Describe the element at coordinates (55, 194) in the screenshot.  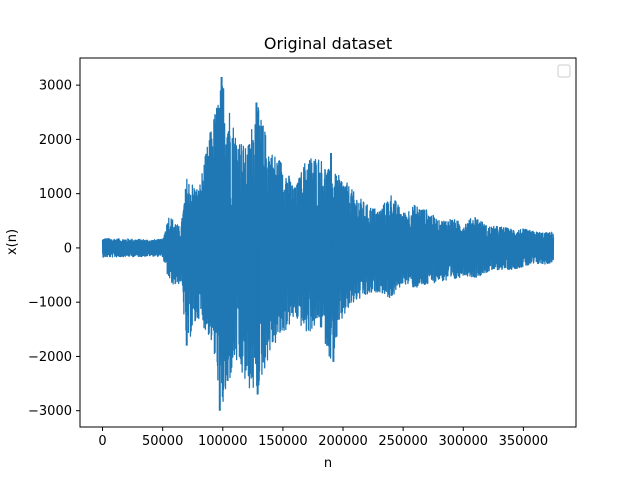
I see `y-tick-label: 1000` at that location.